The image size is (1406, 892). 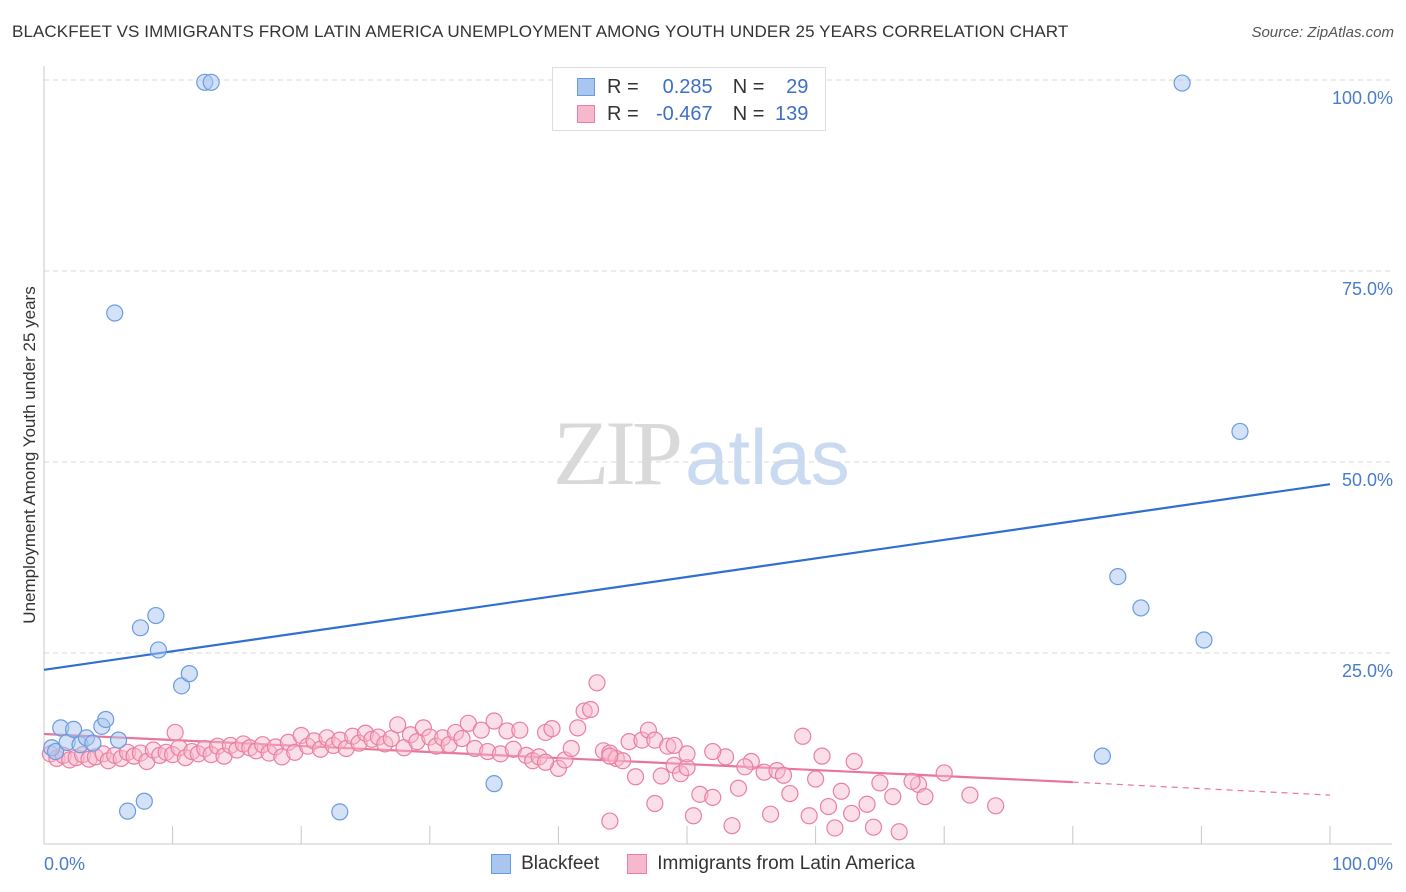 I want to click on legend-n-label: N =, so click(x=748, y=86).